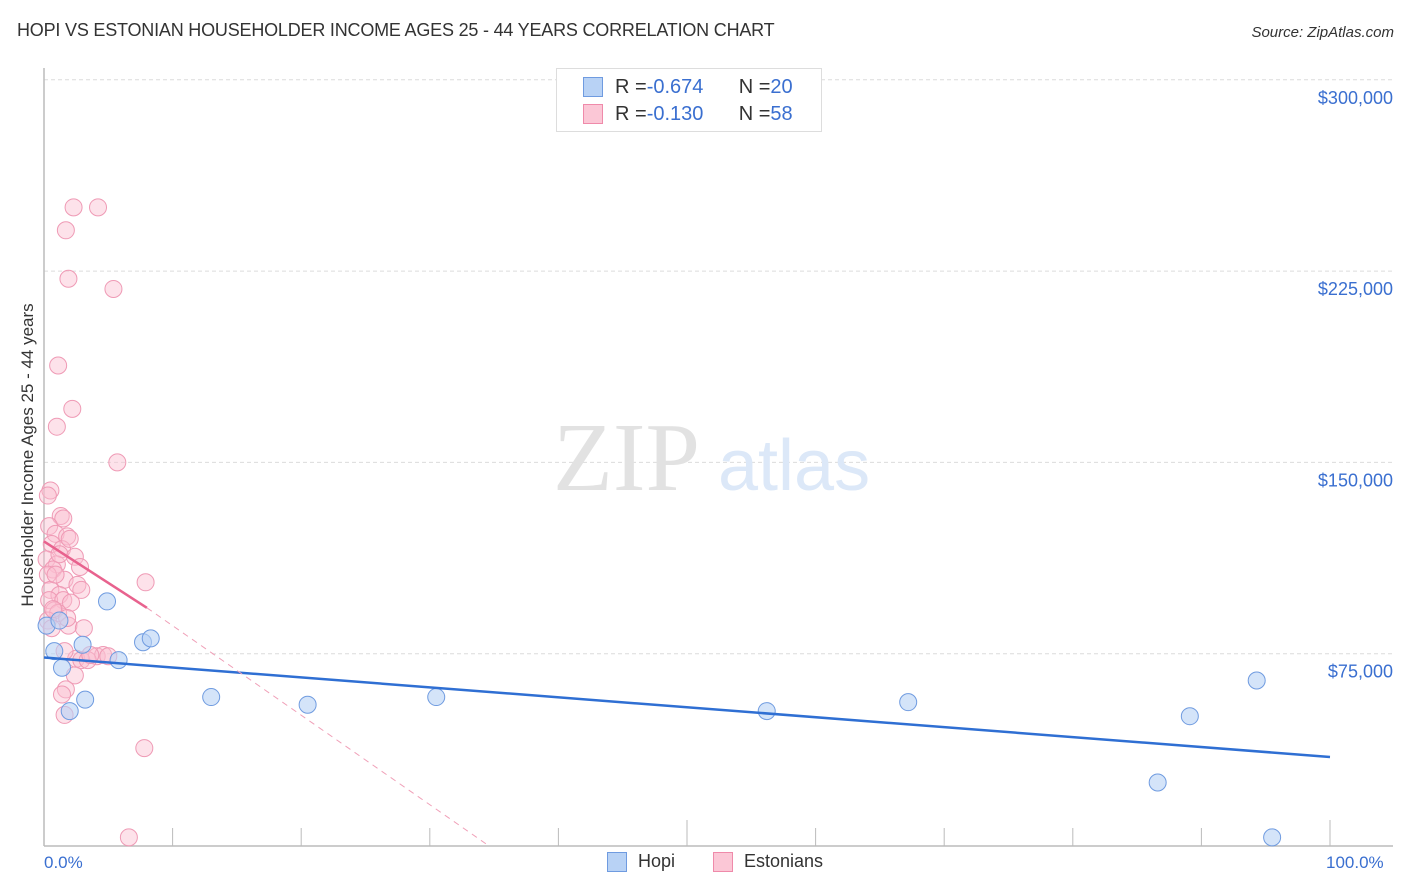  Describe the element at coordinates (1355, 98) in the screenshot. I see `y-tick-label: $300,000` at that location.